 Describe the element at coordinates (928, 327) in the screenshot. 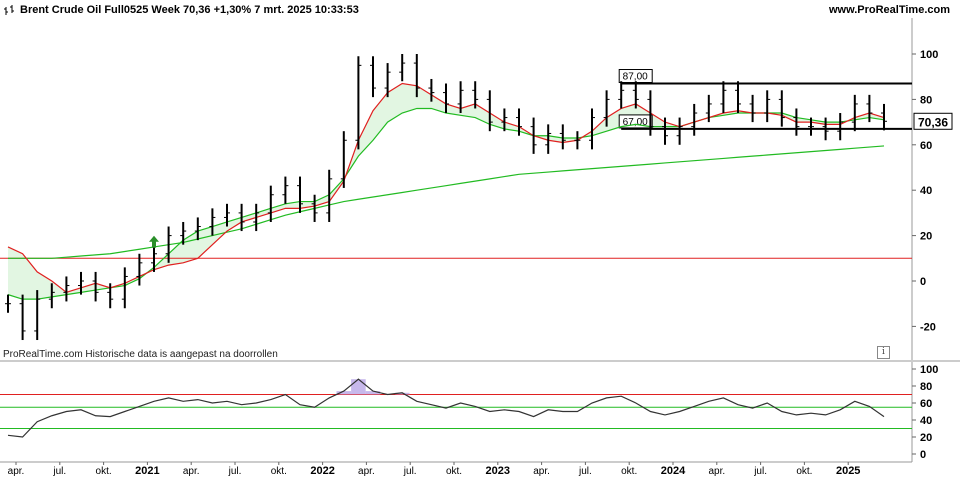

I see `price-tick-label: -20` at that location.